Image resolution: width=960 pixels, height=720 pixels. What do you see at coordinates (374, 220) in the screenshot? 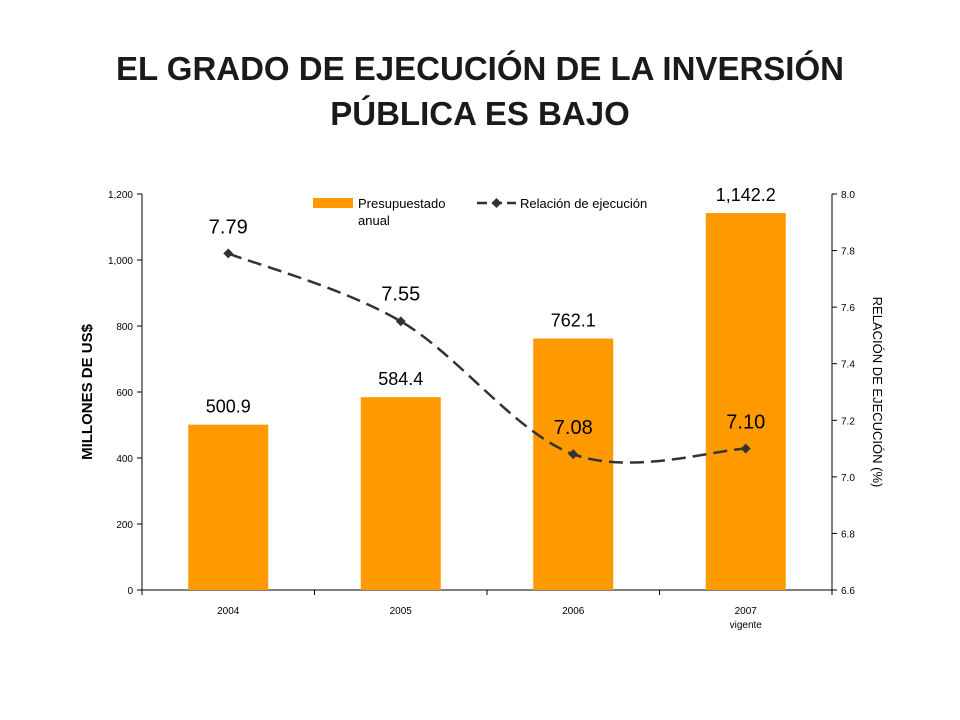
I see `legend-label-bar-2: anual` at bounding box center [374, 220].